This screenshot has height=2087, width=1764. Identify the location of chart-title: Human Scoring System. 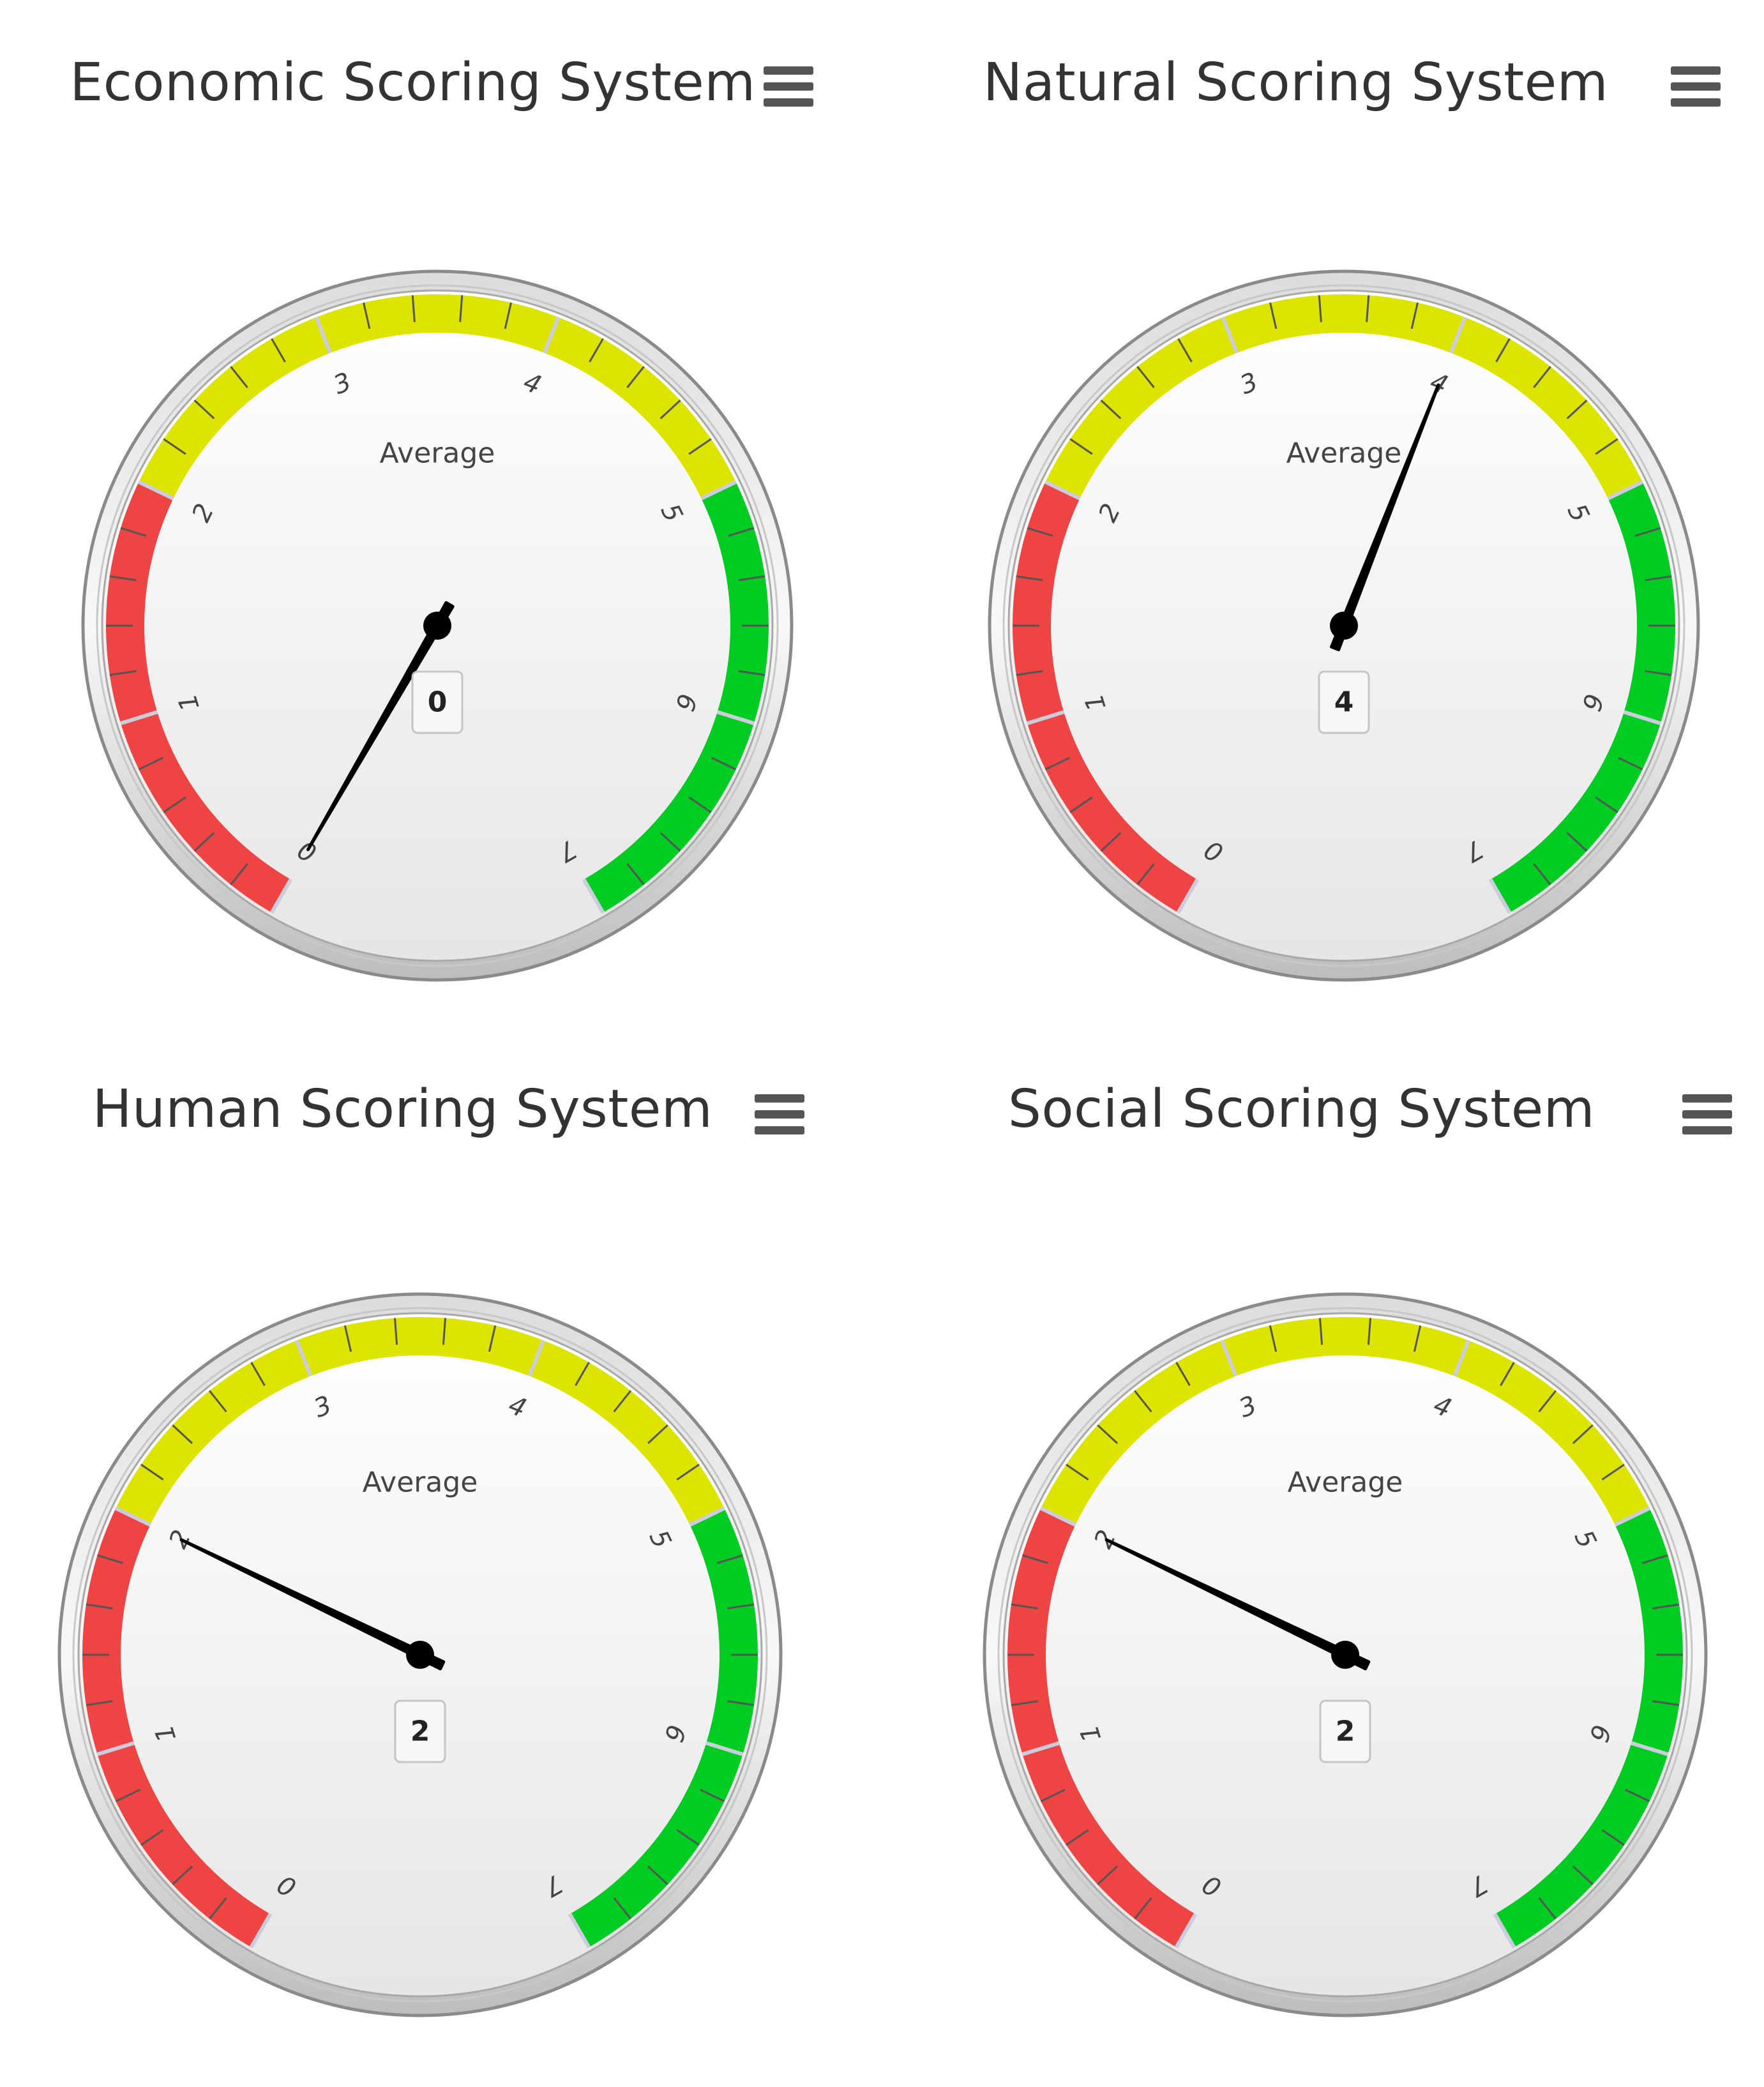
(402, 1109).